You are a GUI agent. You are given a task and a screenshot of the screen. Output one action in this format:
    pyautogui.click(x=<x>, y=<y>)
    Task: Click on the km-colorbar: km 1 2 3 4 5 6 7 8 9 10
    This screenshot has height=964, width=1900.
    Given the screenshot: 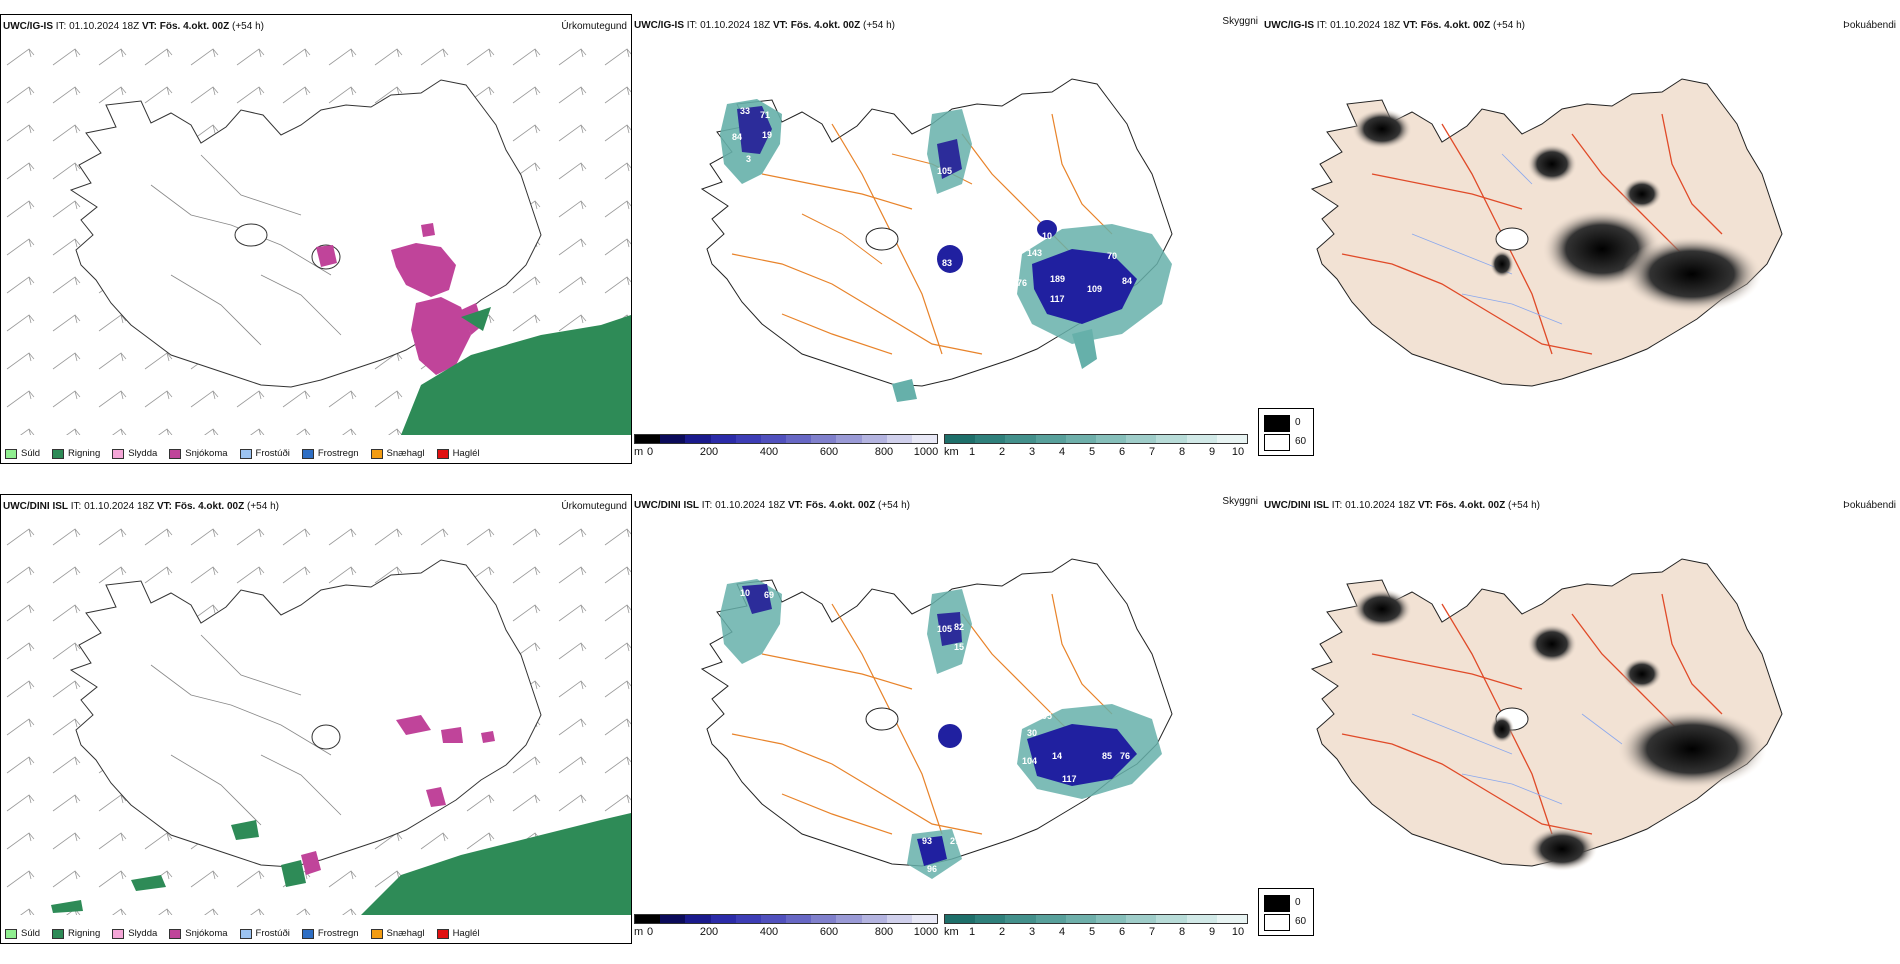 What is the action you would take?
    pyautogui.click(x=1097, y=927)
    